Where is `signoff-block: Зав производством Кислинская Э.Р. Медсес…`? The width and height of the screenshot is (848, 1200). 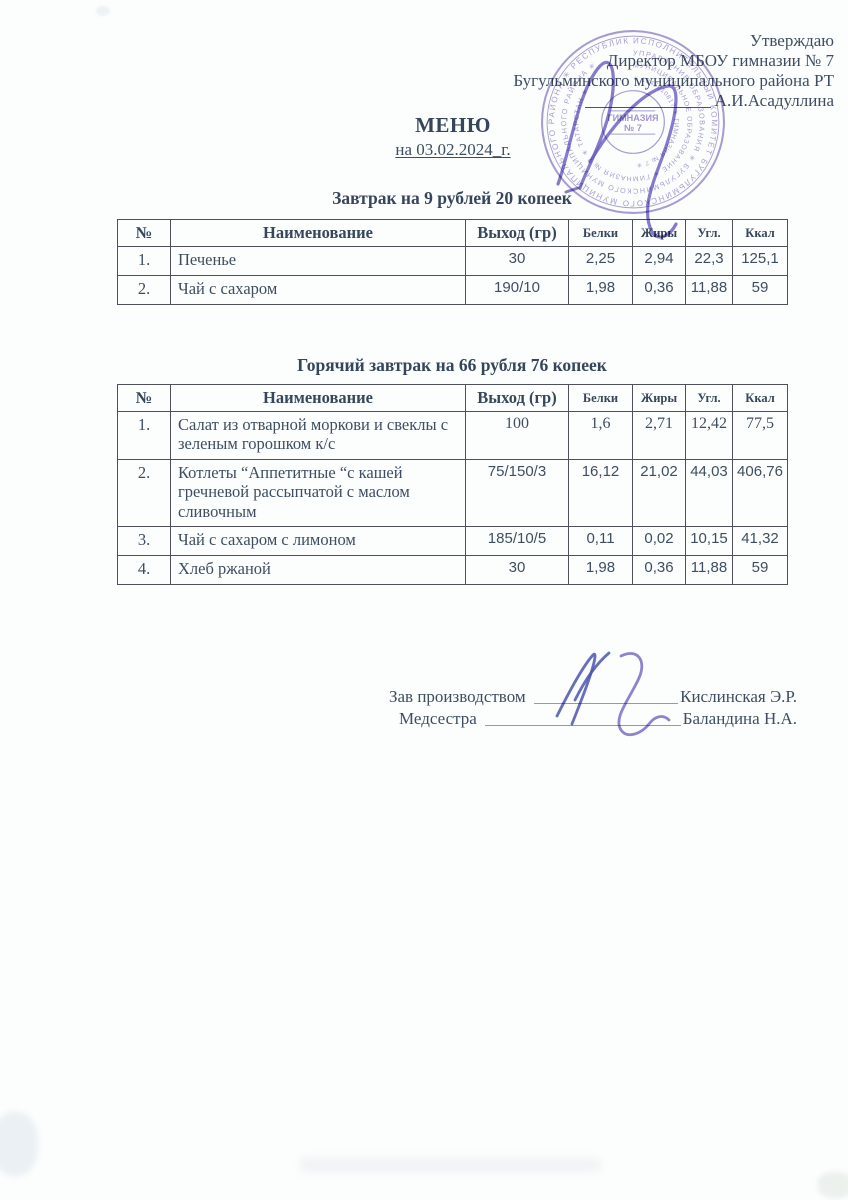
signoff-block: Зав производством Кислинская Э.Р. Медсес… is located at coordinates (593, 708).